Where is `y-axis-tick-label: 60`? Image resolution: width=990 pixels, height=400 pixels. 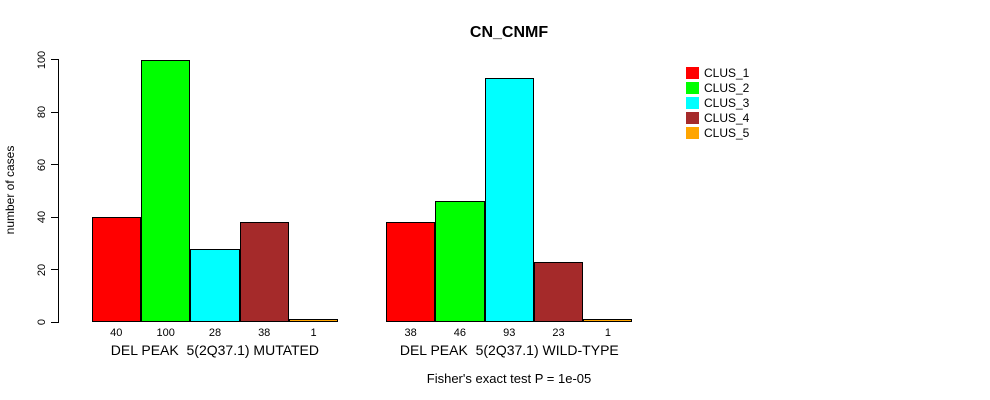 y-axis-tick-label: 60 is located at coordinates (42, 164).